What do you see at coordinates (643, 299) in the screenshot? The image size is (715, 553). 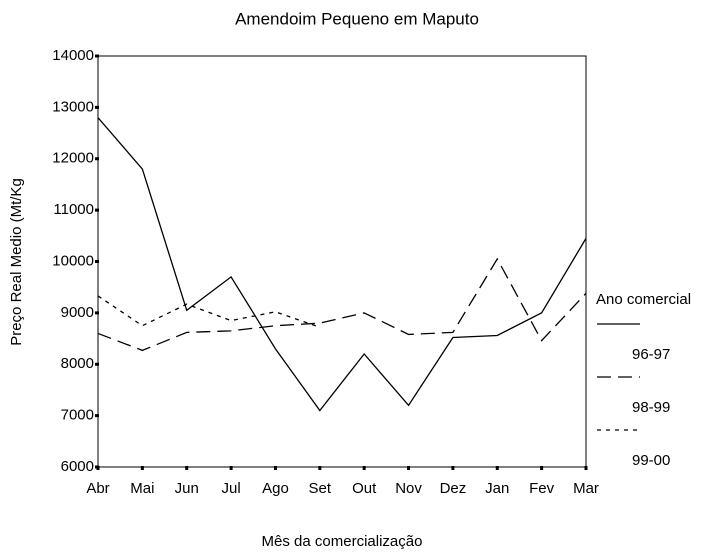 I see `legend-title: Ano comercial` at bounding box center [643, 299].